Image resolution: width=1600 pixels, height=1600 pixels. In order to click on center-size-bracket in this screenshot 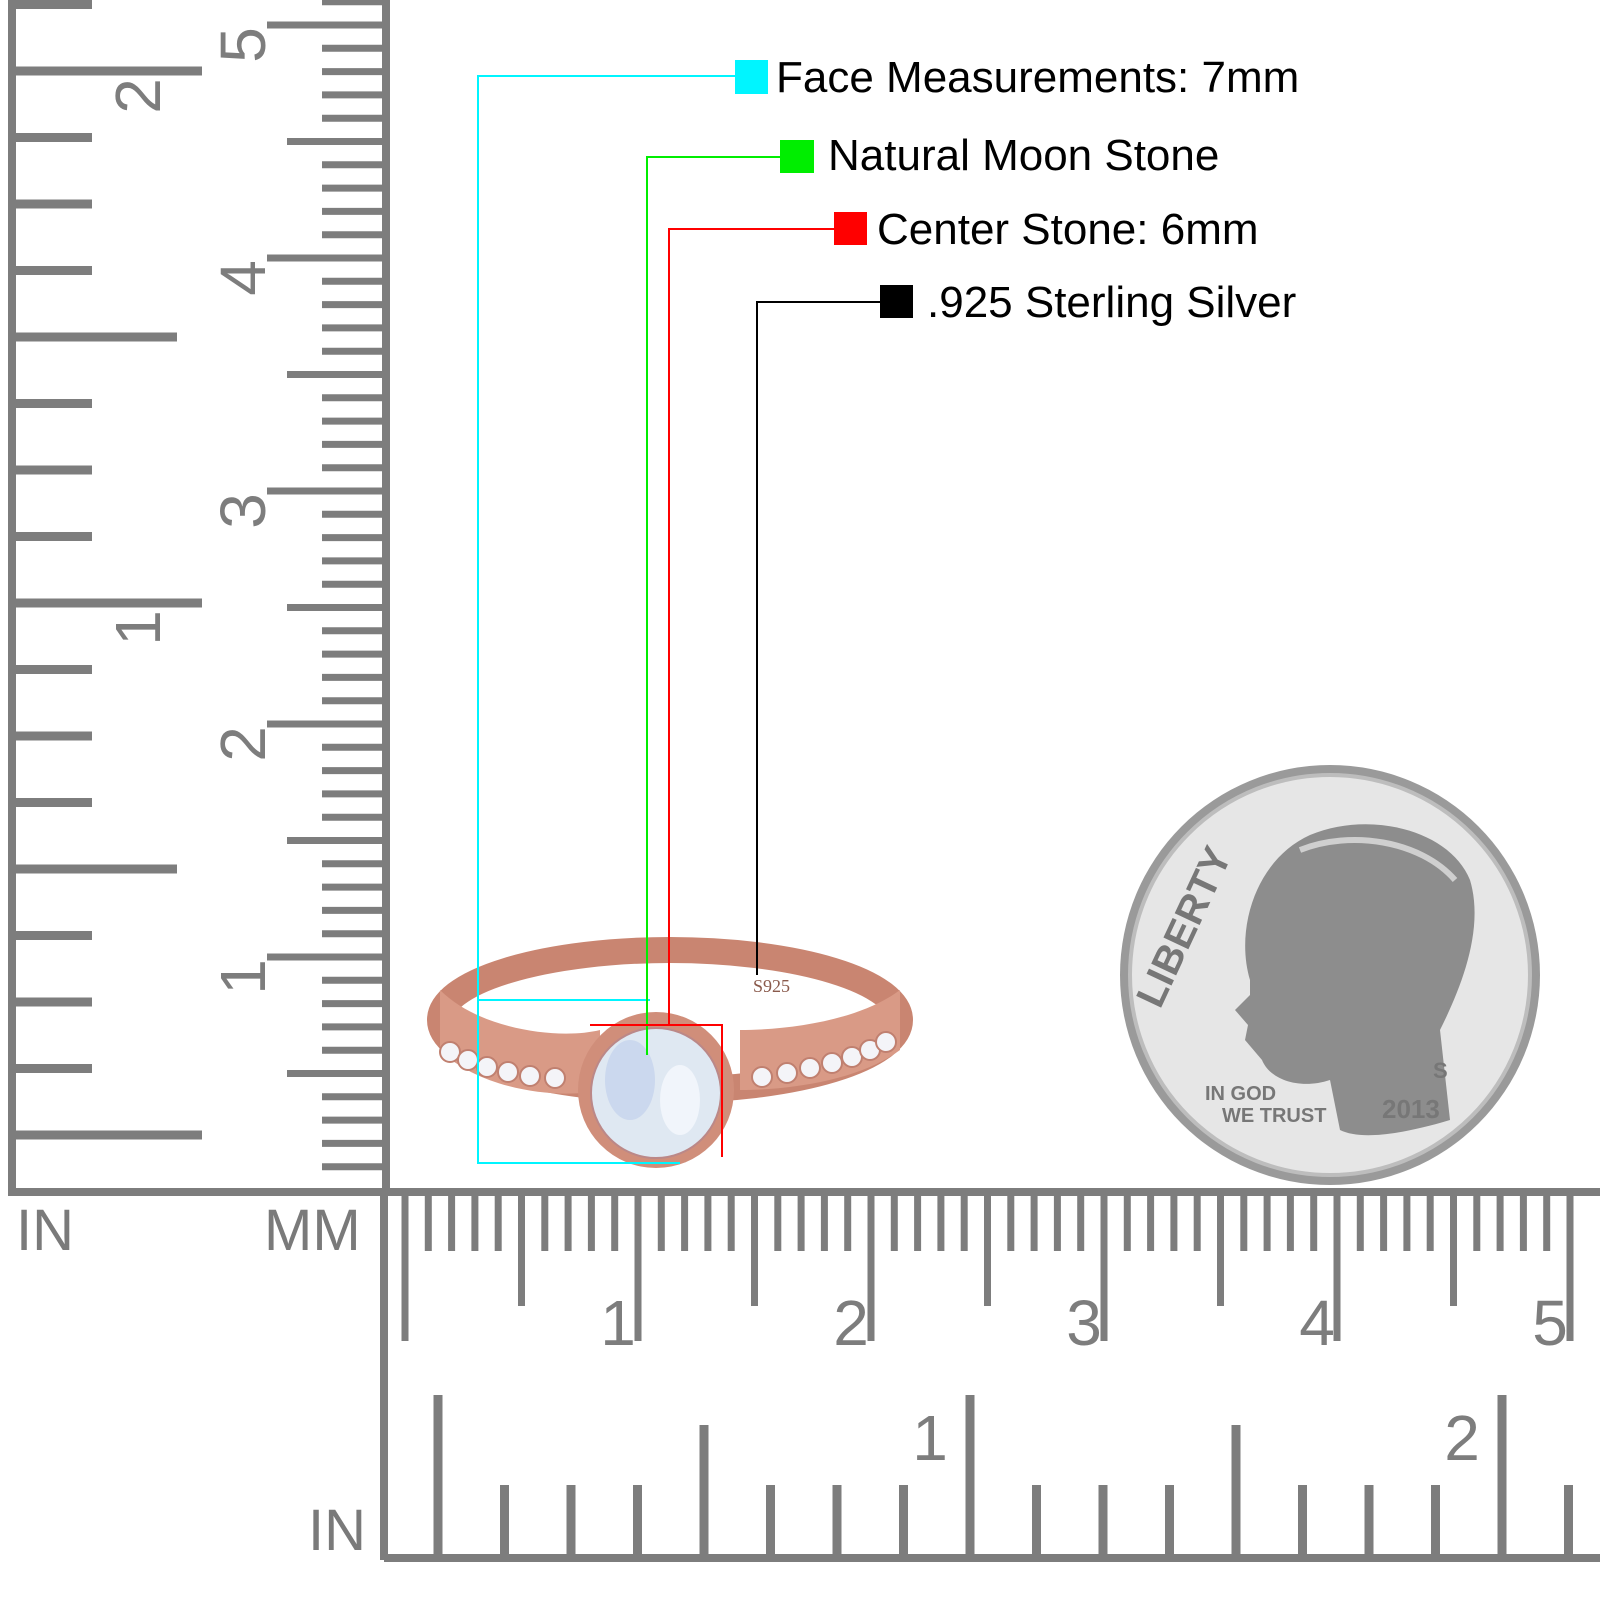, I will do `click(656, 1090)`.